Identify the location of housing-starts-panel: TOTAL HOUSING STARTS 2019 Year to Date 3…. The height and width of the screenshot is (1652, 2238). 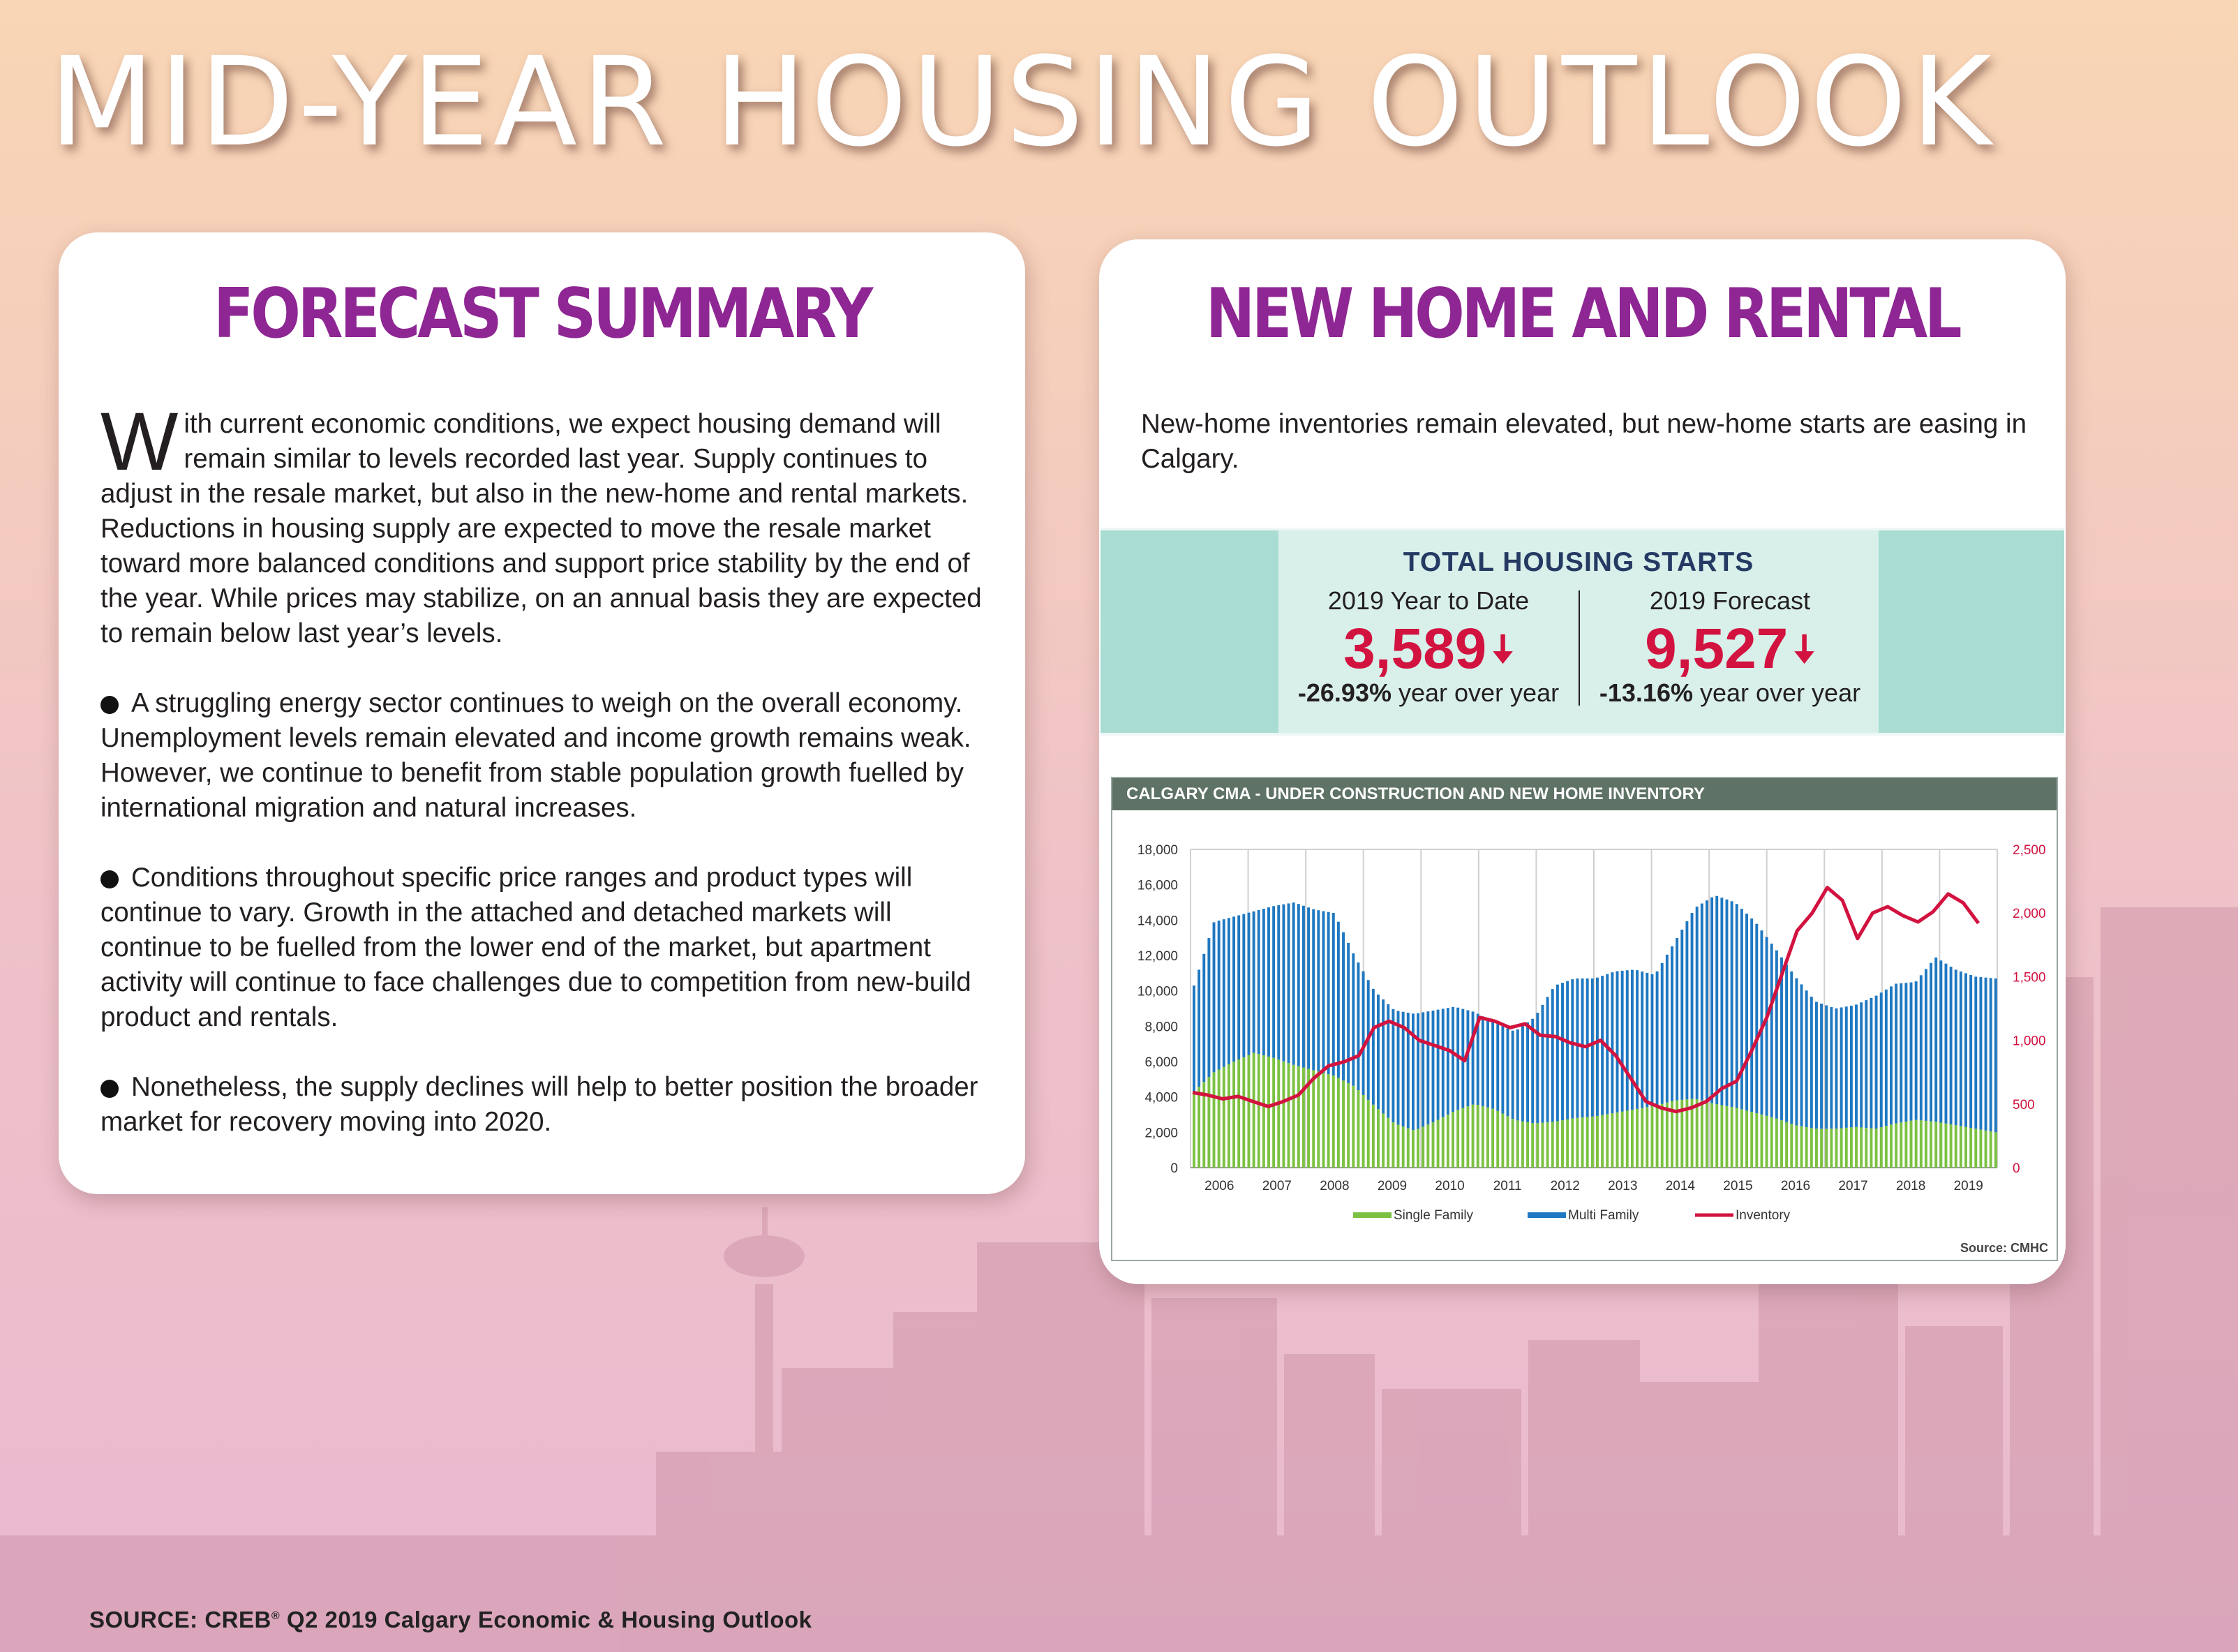
(1582, 632).